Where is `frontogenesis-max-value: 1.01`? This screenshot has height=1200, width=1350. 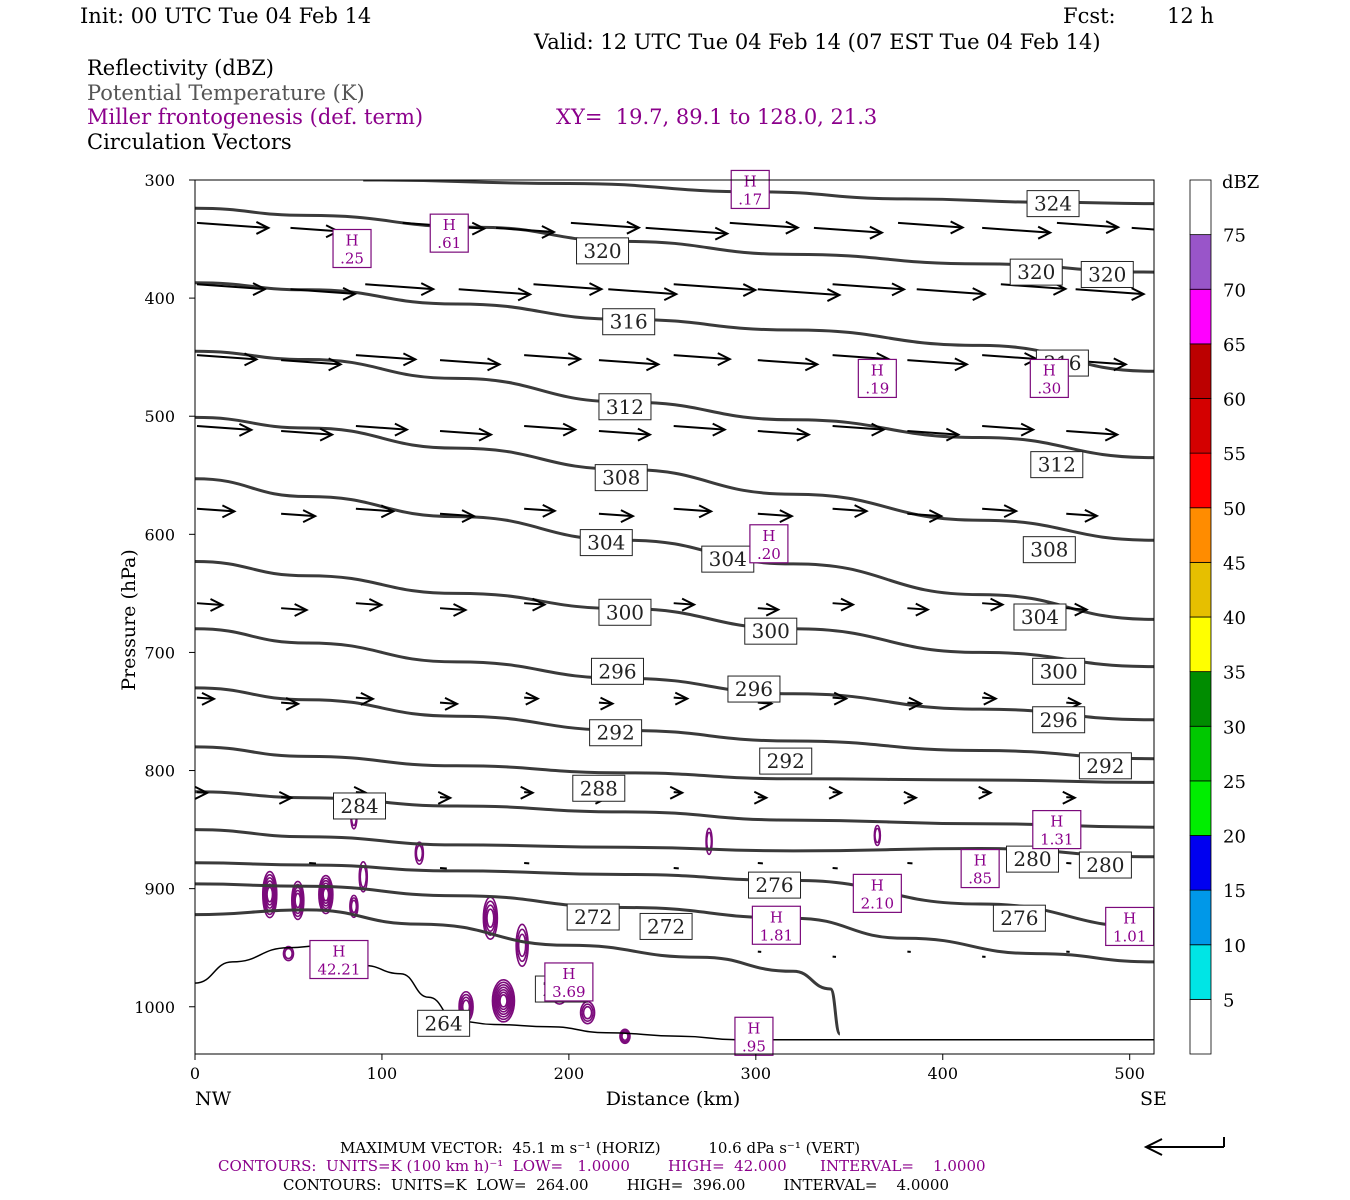
frontogenesis-max-value: 1.01 is located at coordinates (1129, 936).